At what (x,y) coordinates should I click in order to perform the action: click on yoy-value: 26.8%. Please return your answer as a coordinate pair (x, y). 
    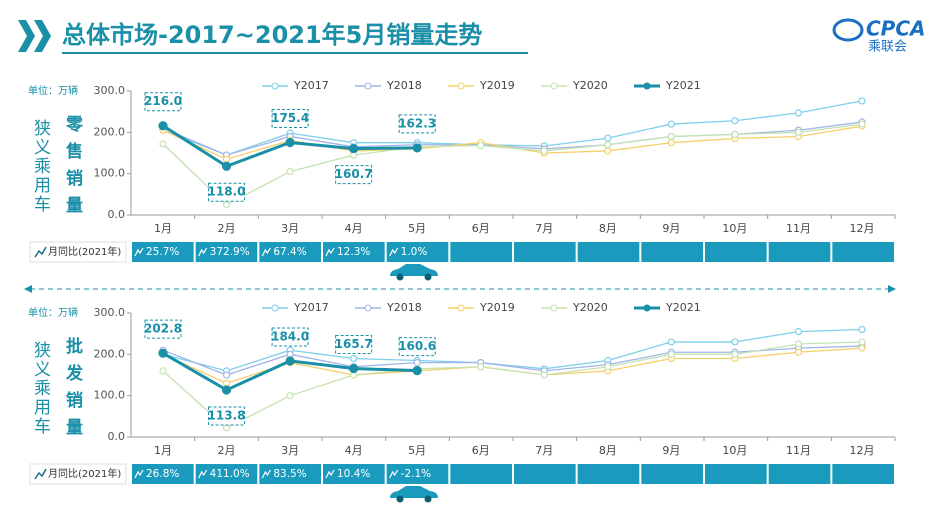
    Looking at the image, I should click on (162, 474).